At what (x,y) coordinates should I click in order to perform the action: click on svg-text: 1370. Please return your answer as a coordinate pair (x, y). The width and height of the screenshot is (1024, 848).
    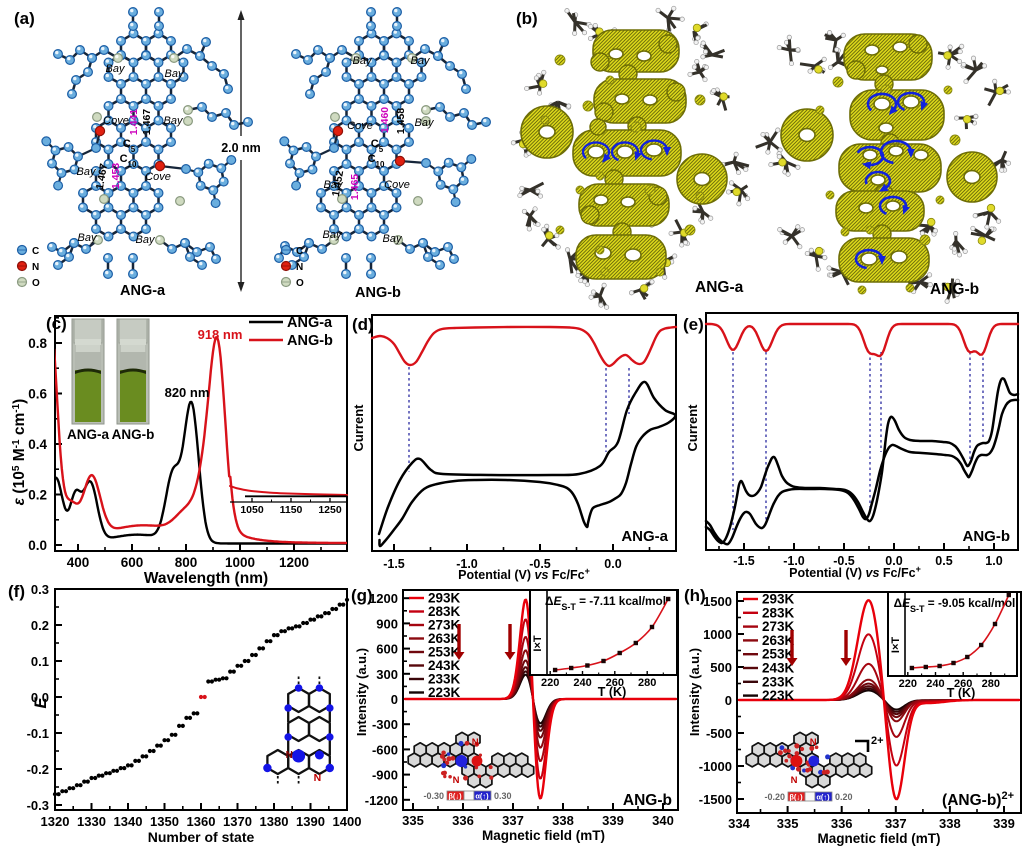
    Looking at the image, I should click on (237, 821).